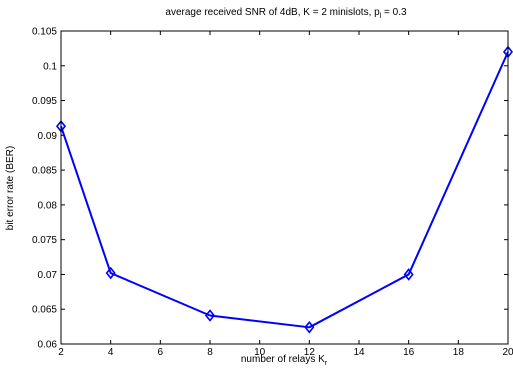 The image size is (513, 375). What do you see at coordinates (44, 240) in the screenshot?
I see `y-tick-label: 0.075` at bounding box center [44, 240].